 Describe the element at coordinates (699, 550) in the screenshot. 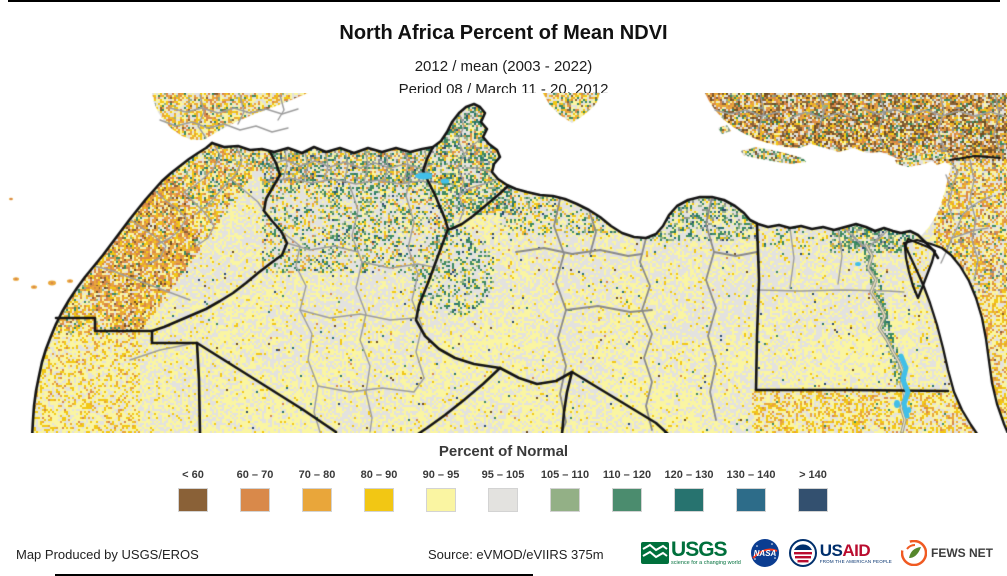

I see `usgs-wordmark: USGS` at that location.